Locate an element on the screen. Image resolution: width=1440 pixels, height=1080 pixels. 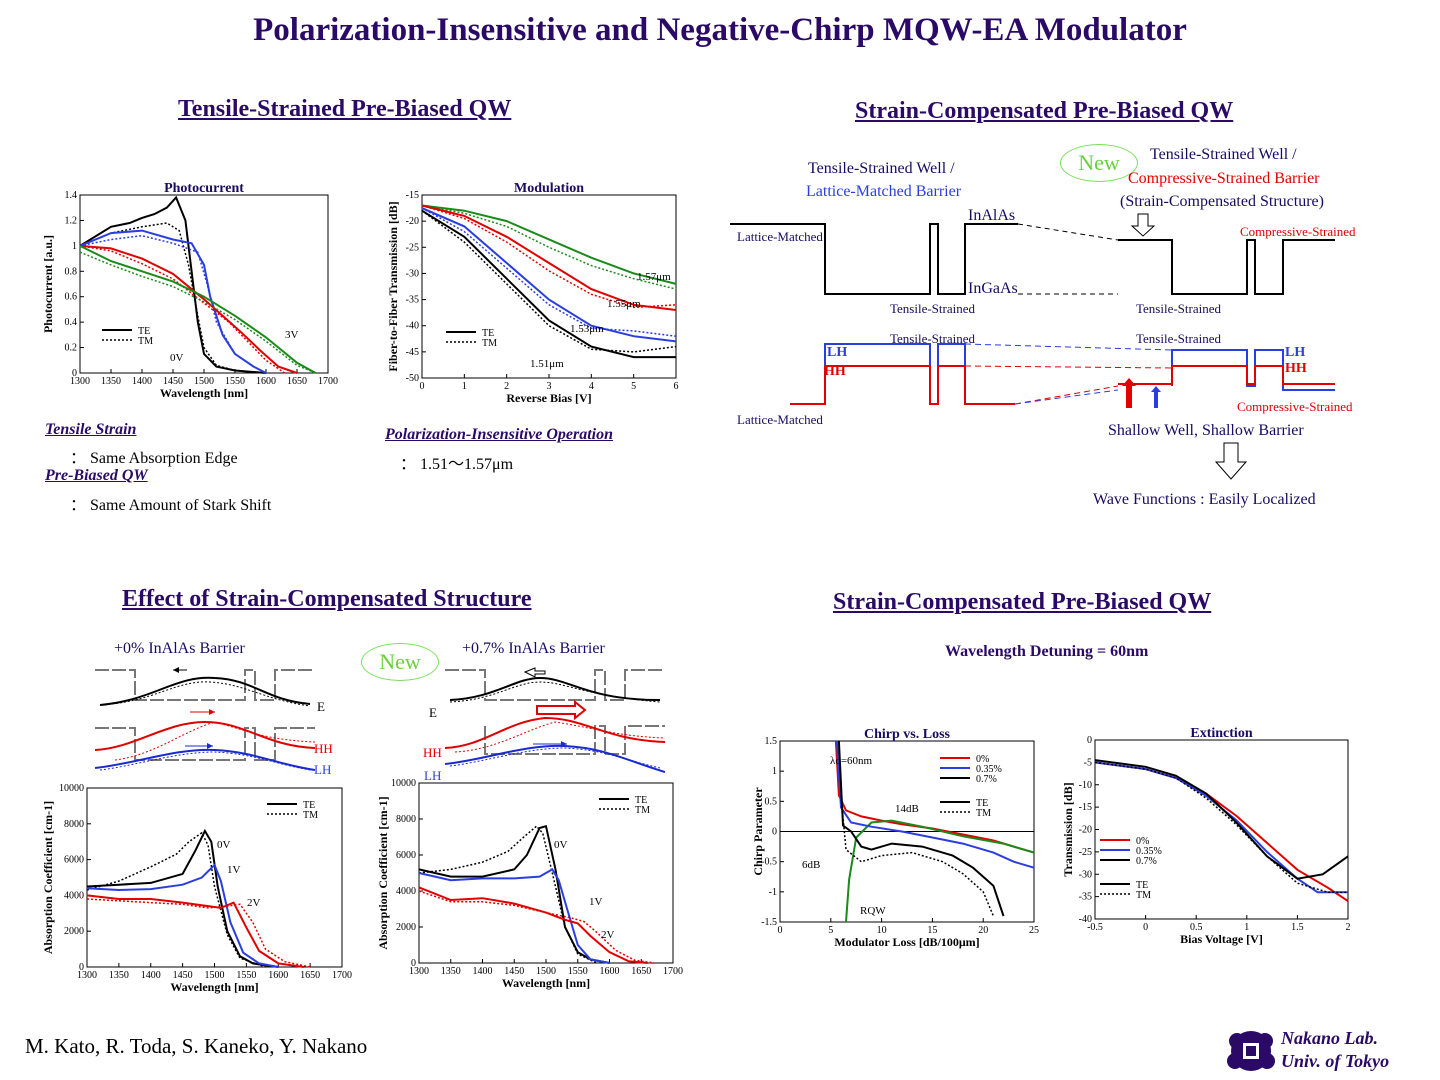
label-compressive-bottom: Compressive-Strained is located at coordinates (1295, 406).